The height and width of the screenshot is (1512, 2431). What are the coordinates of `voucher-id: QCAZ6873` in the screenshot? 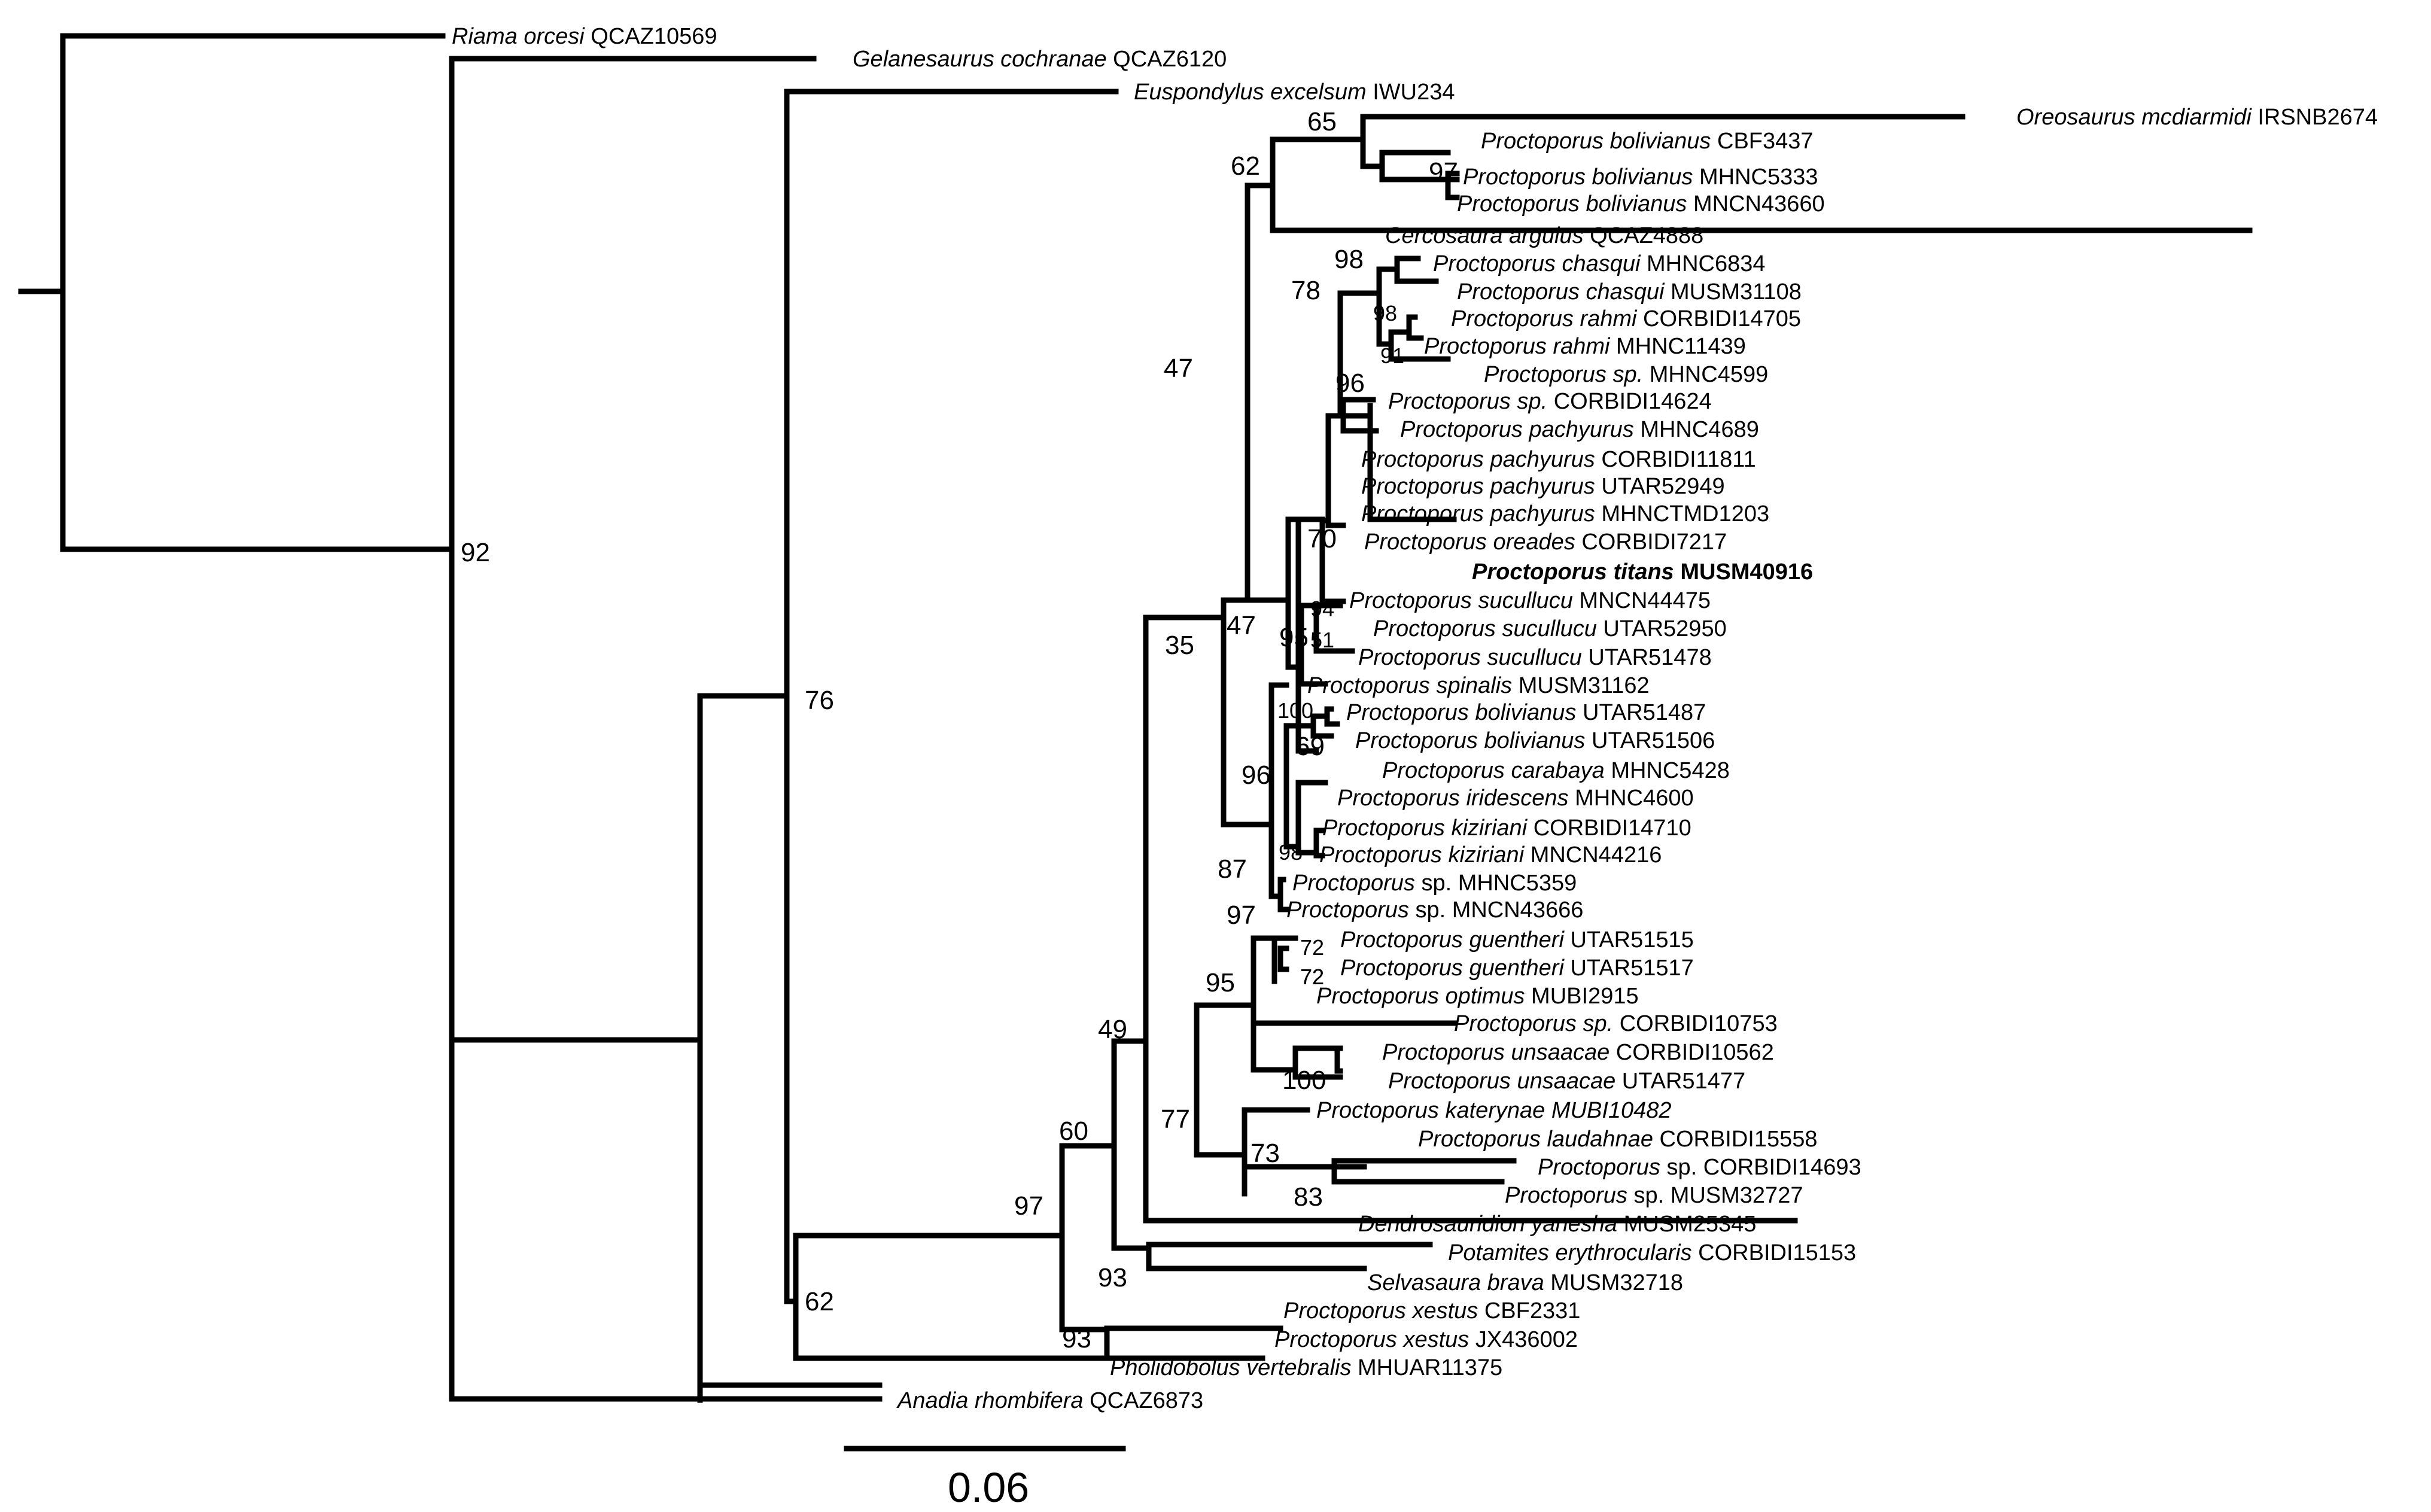 It's located at (1144, 1400).